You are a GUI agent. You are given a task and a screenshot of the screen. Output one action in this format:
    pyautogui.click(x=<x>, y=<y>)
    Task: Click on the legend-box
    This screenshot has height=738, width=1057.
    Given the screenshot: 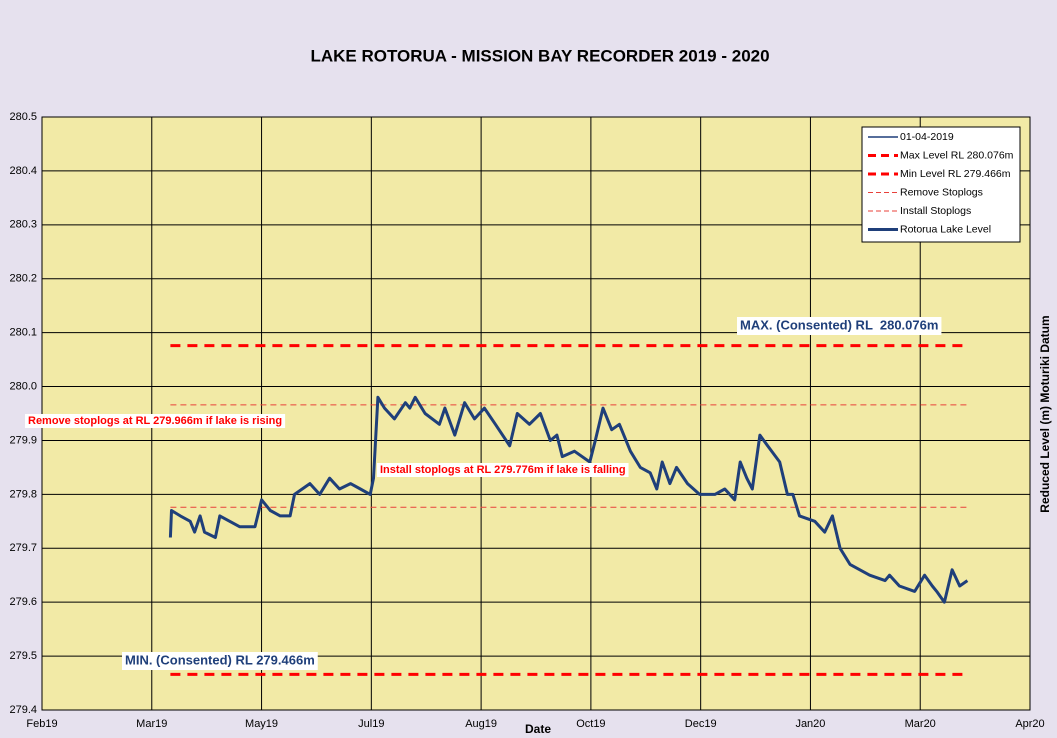 What is the action you would take?
    pyautogui.click(x=941, y=184)
    